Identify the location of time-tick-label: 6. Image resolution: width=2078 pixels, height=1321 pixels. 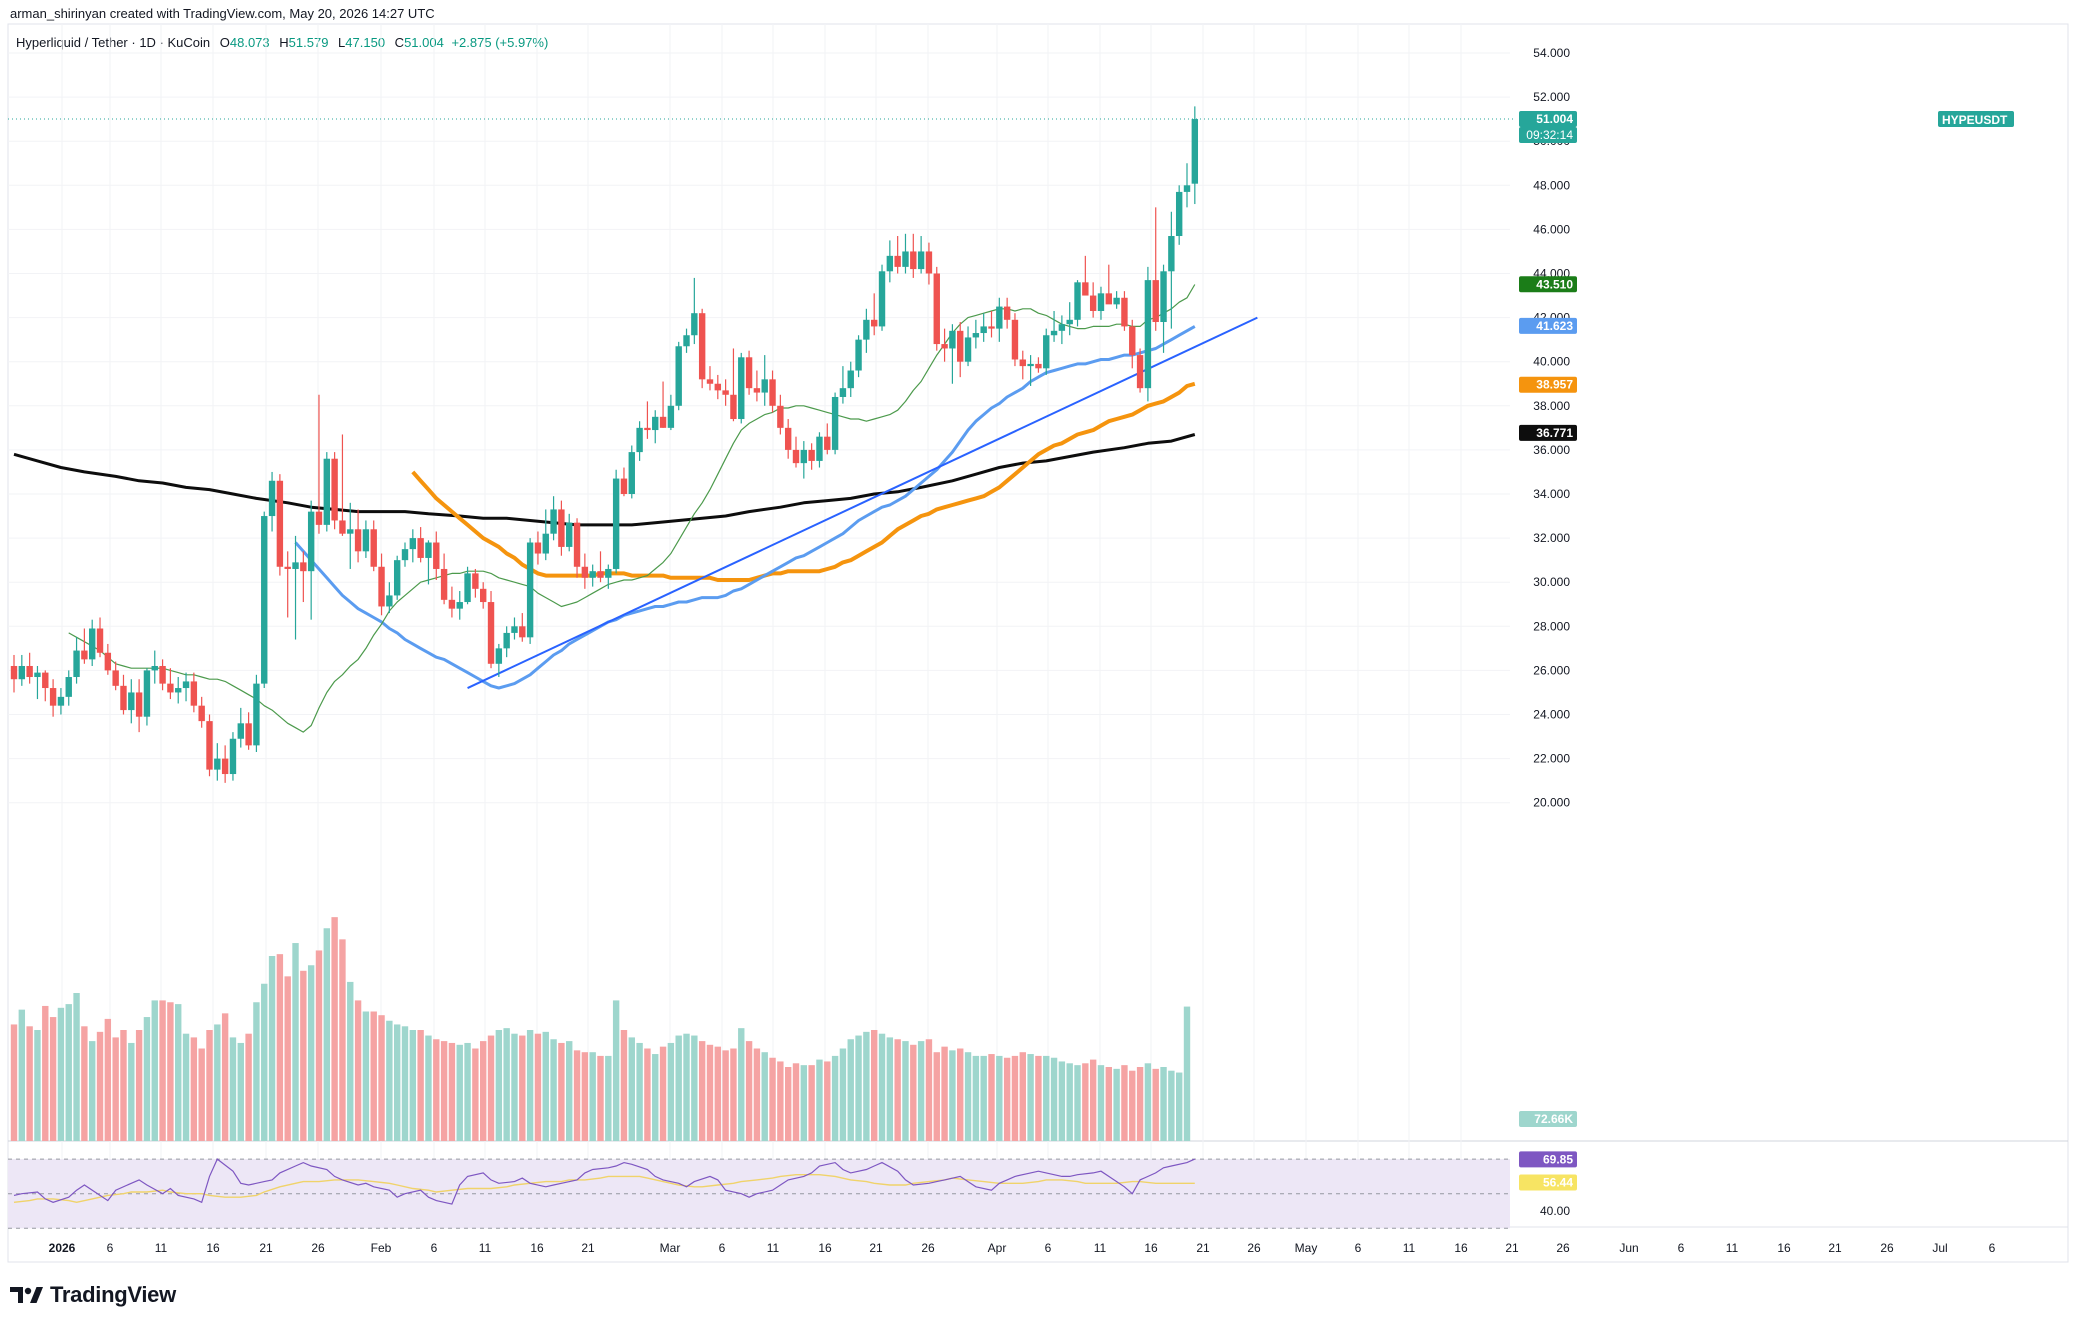
(434, 1248).